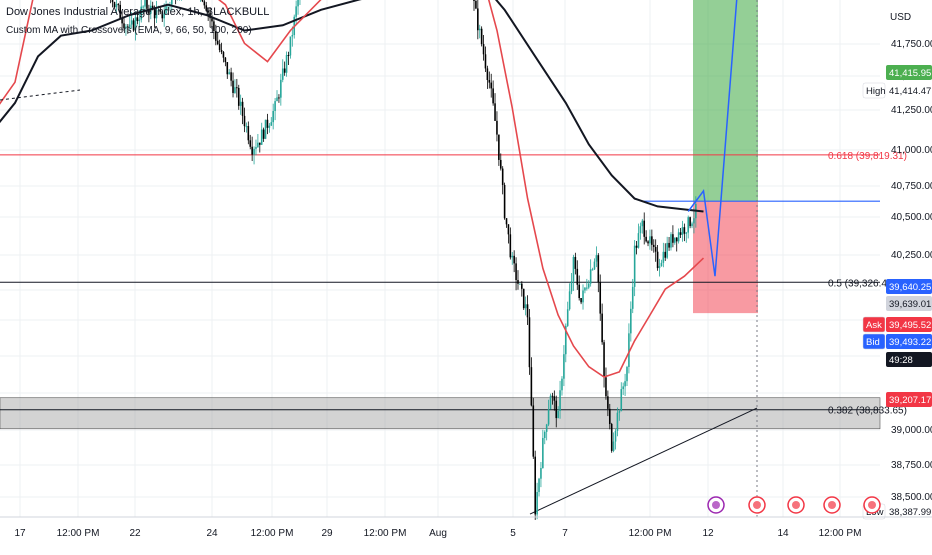  What do you see at coordinates (712, 138) in the screenshot?
I see `forecast-arrow-line` at bounding box center [712, 138].